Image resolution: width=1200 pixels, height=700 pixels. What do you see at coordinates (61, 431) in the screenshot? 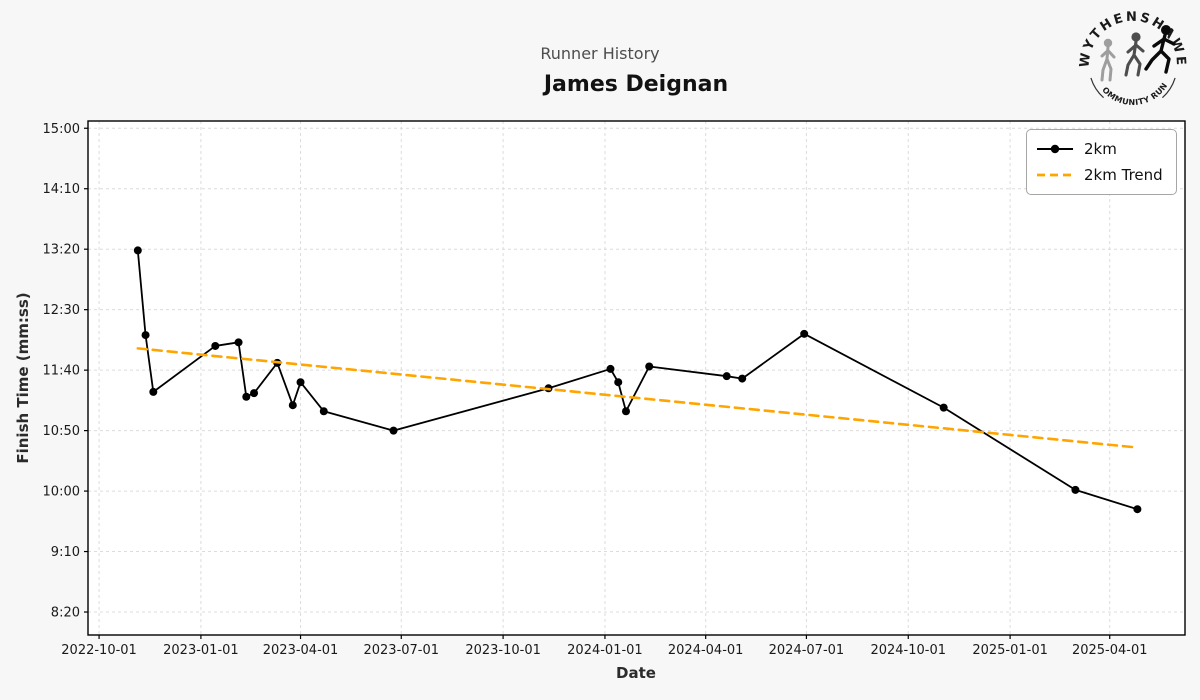
I see `y-tick-label: 10:50` at bounding box center [61, 431].